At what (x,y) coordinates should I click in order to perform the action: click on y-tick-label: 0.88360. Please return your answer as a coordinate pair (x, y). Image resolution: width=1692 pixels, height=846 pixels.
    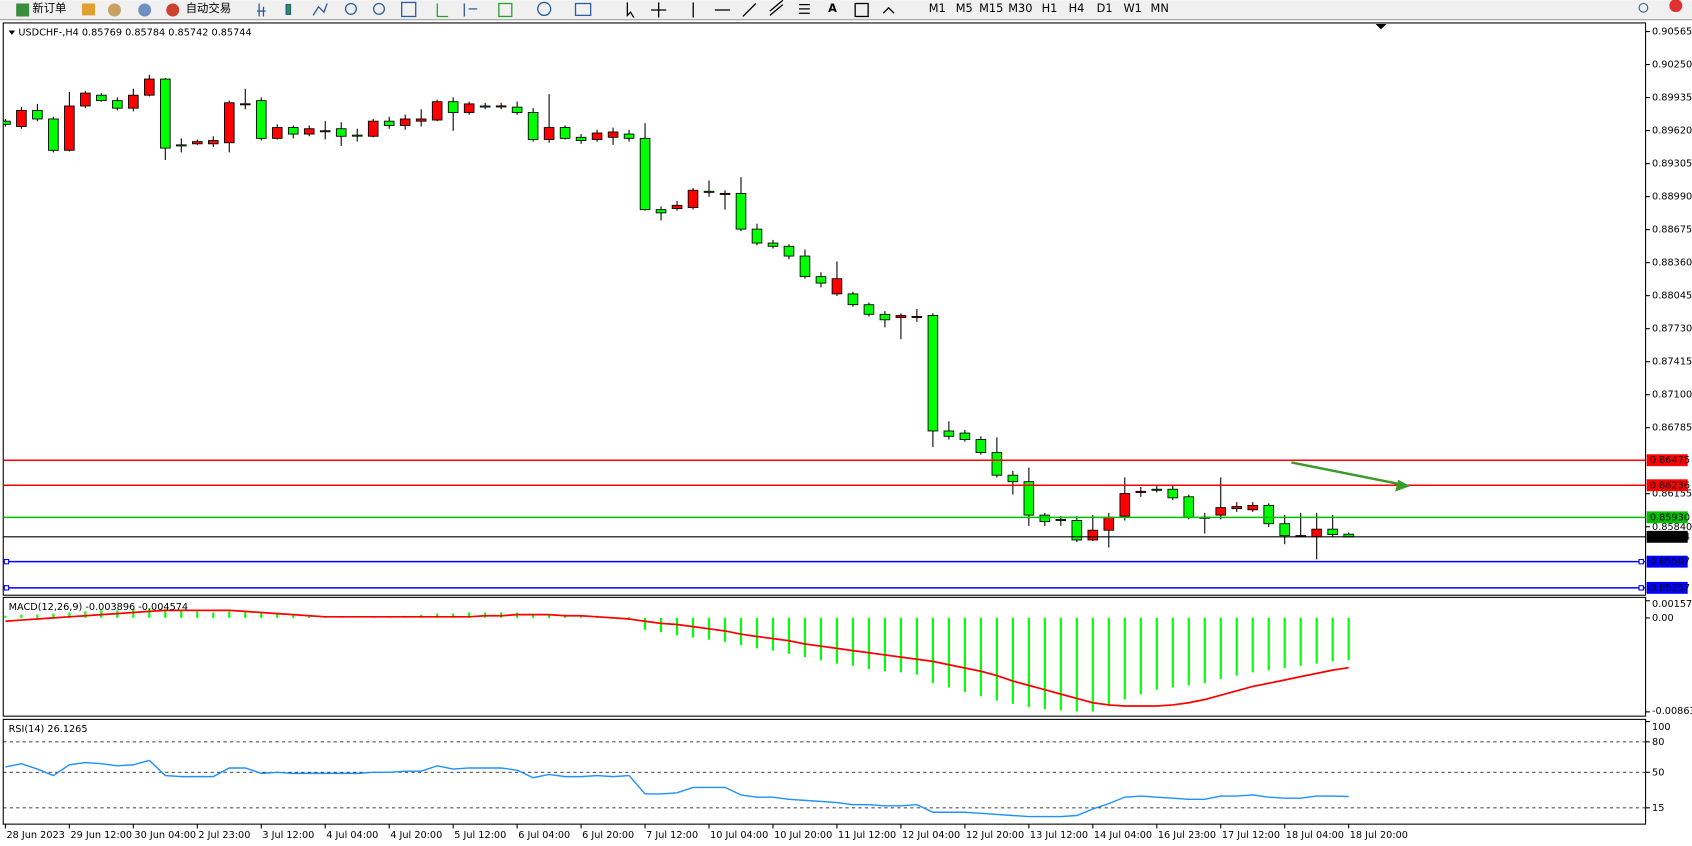
    Looking at the image, I should click on (1672, 263).